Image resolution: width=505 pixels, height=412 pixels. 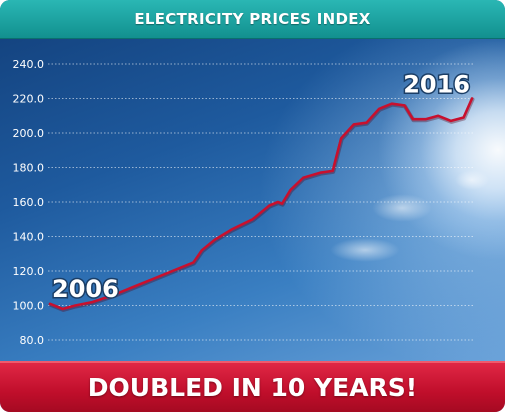 What do you see at coordinates (29, 237) in the screenshot?
I see `y-tick-label: 140.0` at bounding box center [29, 237].